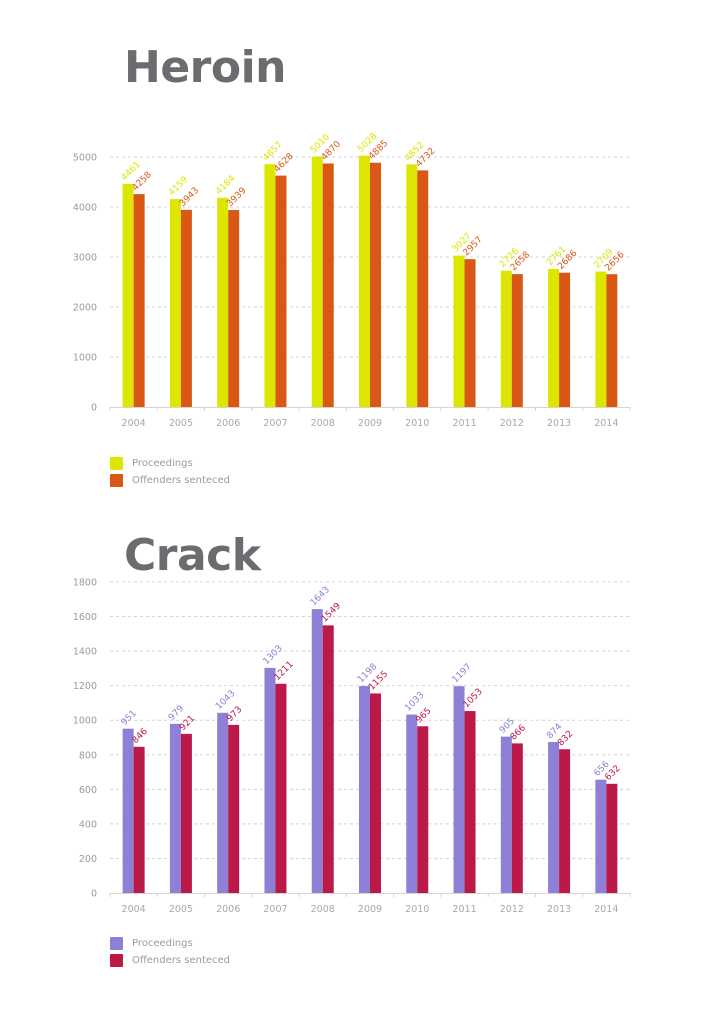 The height and width of the screenshot is (1024, 724). I want to click on y-tick-label: 1600, so click(85, 617).